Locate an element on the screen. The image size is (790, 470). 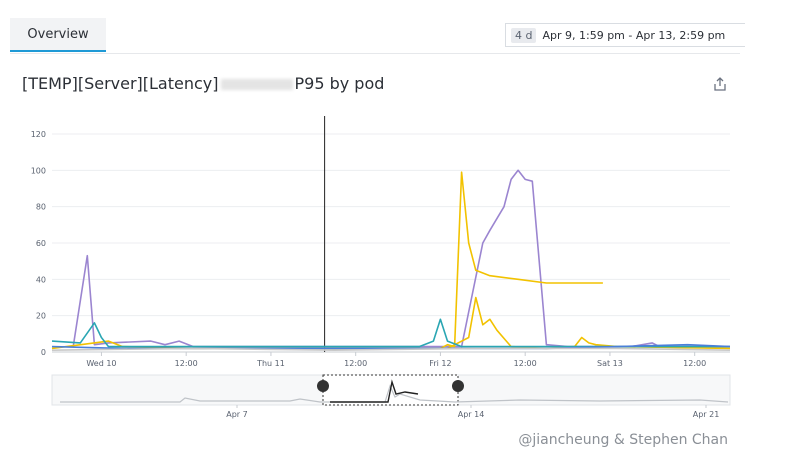
navigator-tick-label: Apr 7 is located at coordinates (236, 414).